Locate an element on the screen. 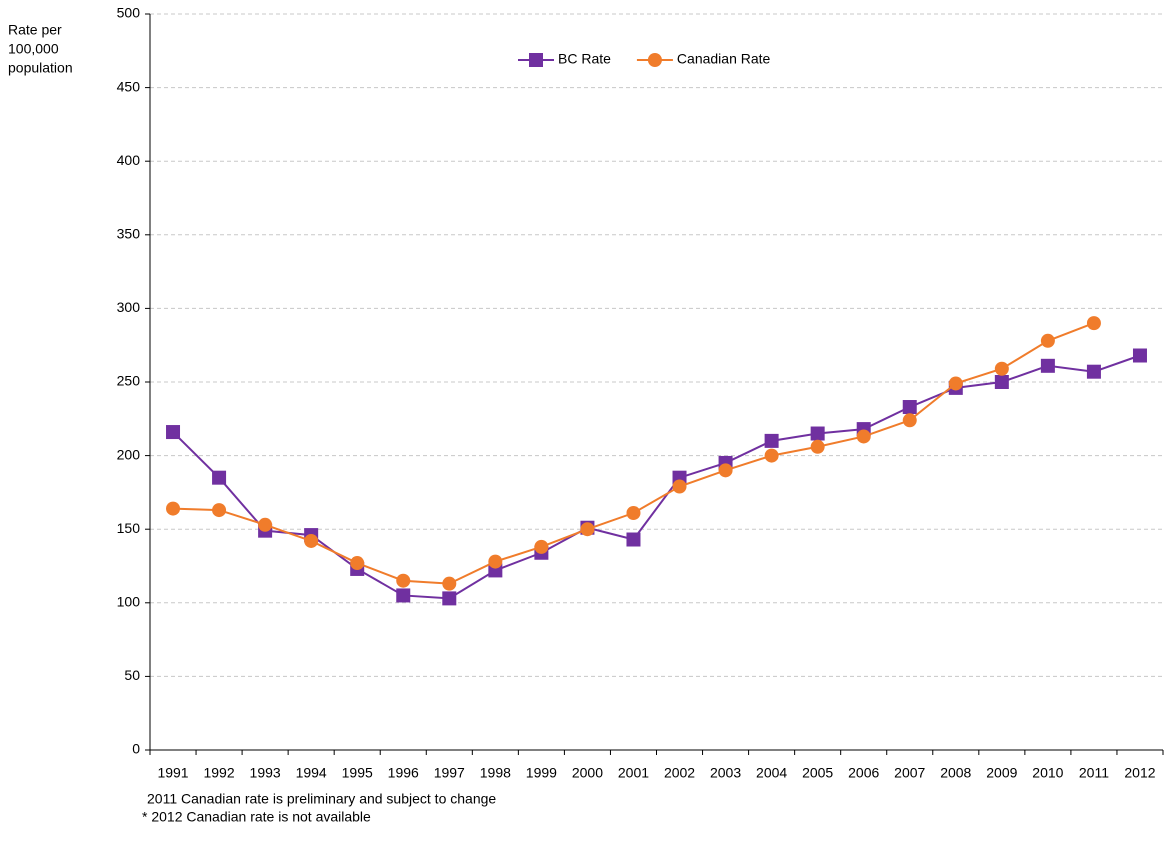 Image resolution: width=1169 pixels, height=846 pixels. x-tick-label: 2005 is located at coordinates (817, 773).